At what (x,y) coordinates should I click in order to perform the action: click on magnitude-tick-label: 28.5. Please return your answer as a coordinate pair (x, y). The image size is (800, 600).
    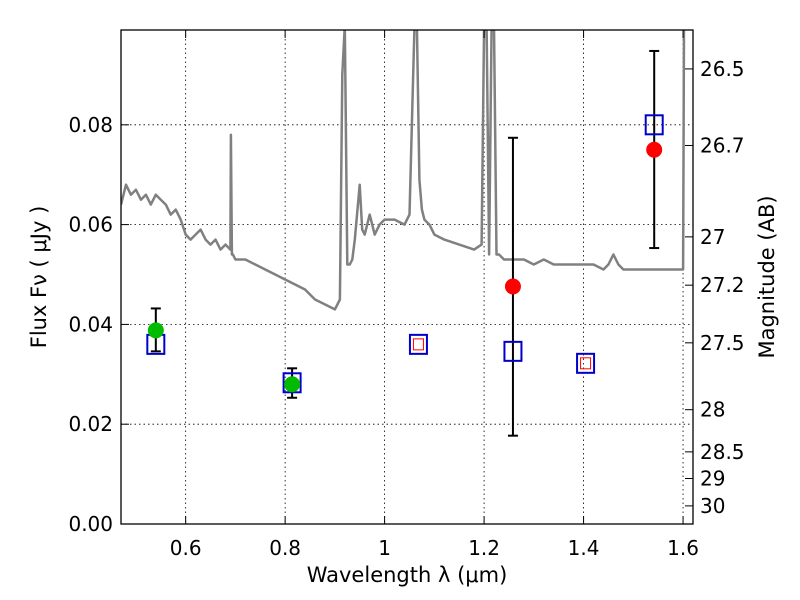
    Looking at the image, I should click on (722, 452).